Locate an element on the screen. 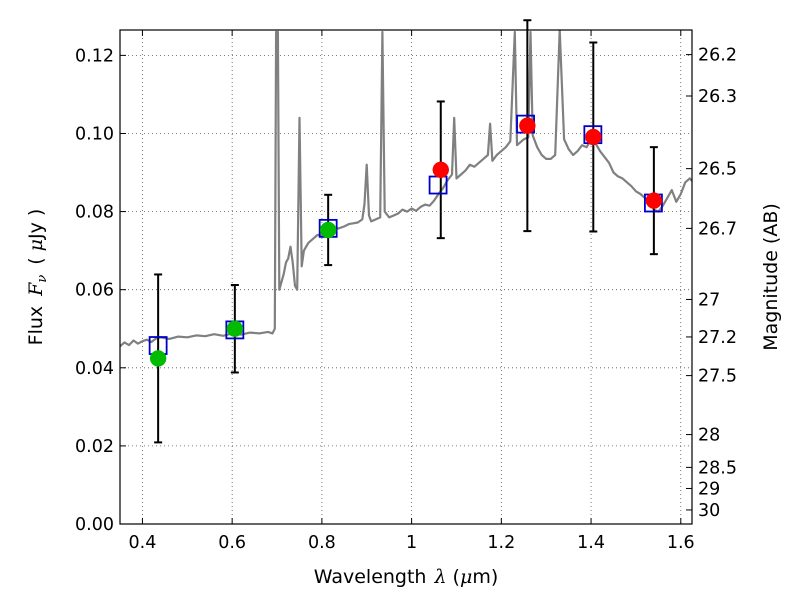  magnitude-tick-label: 27 is located at coordinates (709, 300).